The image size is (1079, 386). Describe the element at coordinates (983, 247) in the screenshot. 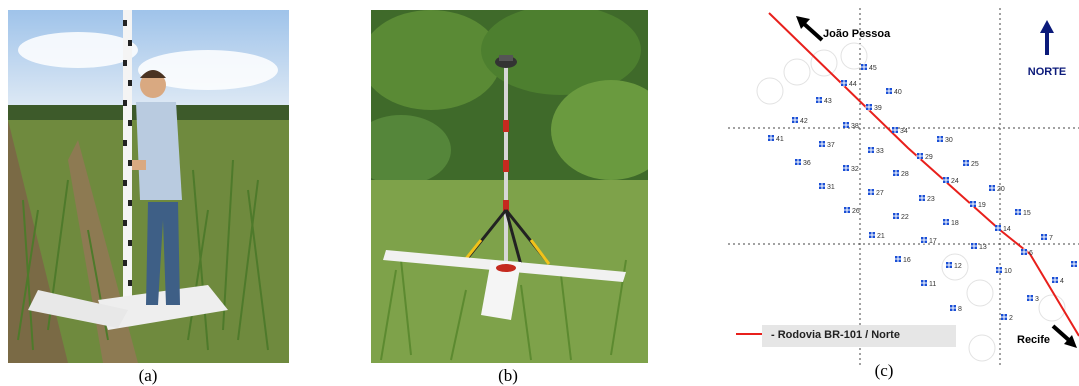

I see `survey-point-label: 13` at that location.